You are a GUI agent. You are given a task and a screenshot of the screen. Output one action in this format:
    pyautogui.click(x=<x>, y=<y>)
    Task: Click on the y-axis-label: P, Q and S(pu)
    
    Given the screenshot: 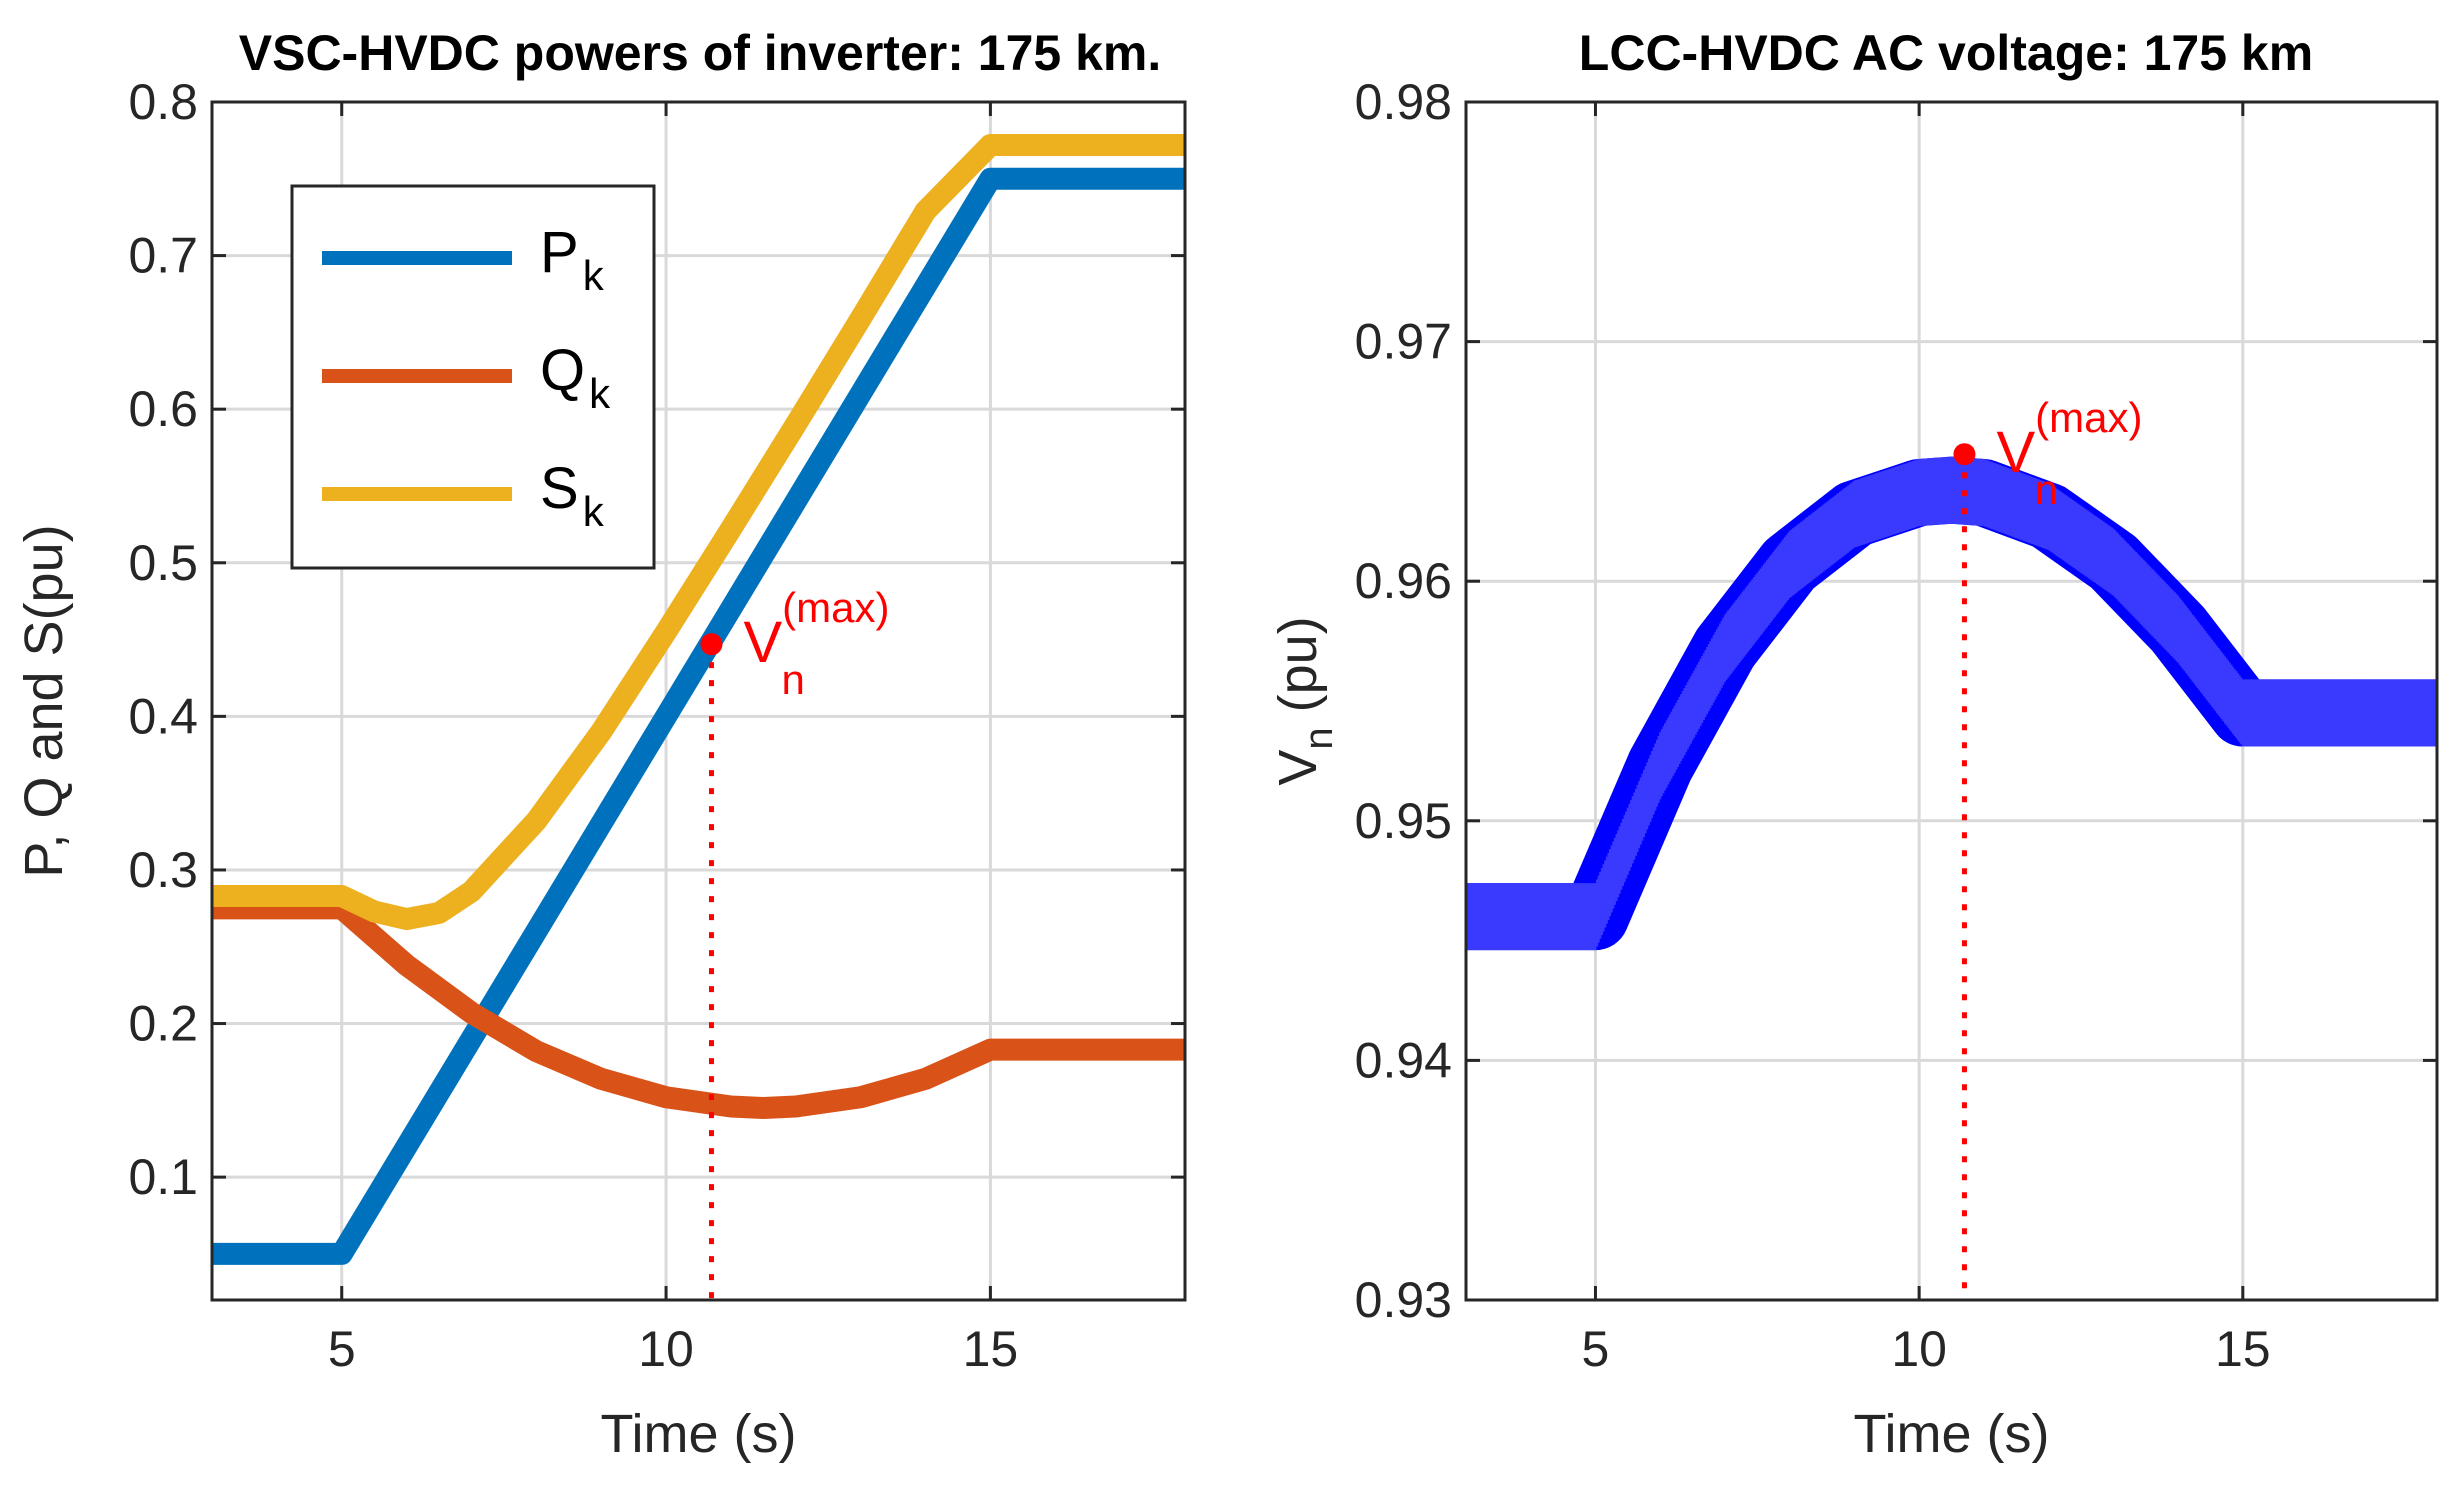 What is the action you would take?
    pyautogui.click(x=44, y=700)
    